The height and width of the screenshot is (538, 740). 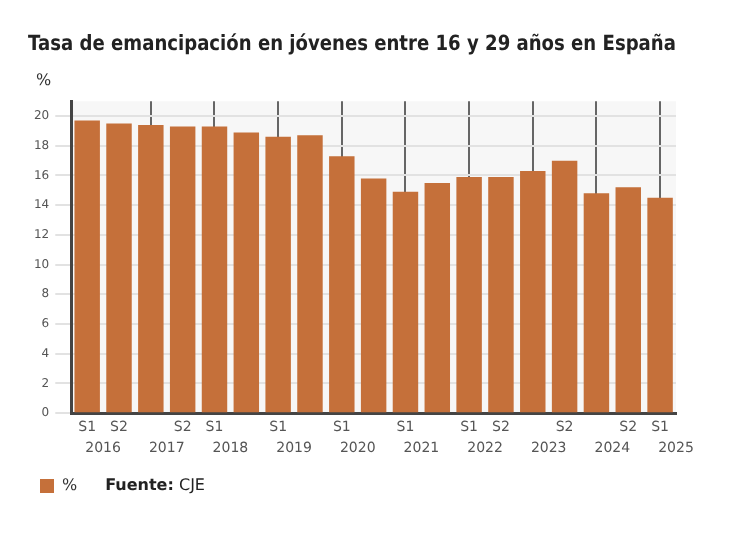 What do you see at coordinates (352, 44) in the screenshot?
I see `chart-title: Tasa de emancipación en jóvenes entre 16 y 29 años en España` at bounding box center [352, 44].